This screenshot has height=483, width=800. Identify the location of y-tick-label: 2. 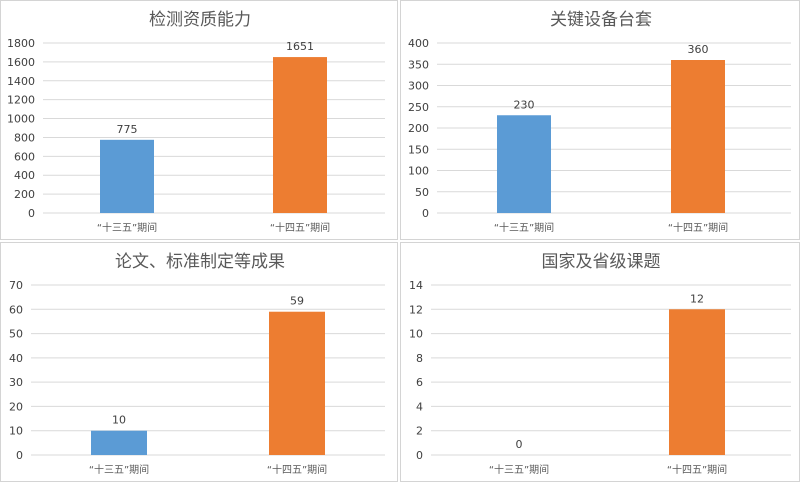
(419, 431).